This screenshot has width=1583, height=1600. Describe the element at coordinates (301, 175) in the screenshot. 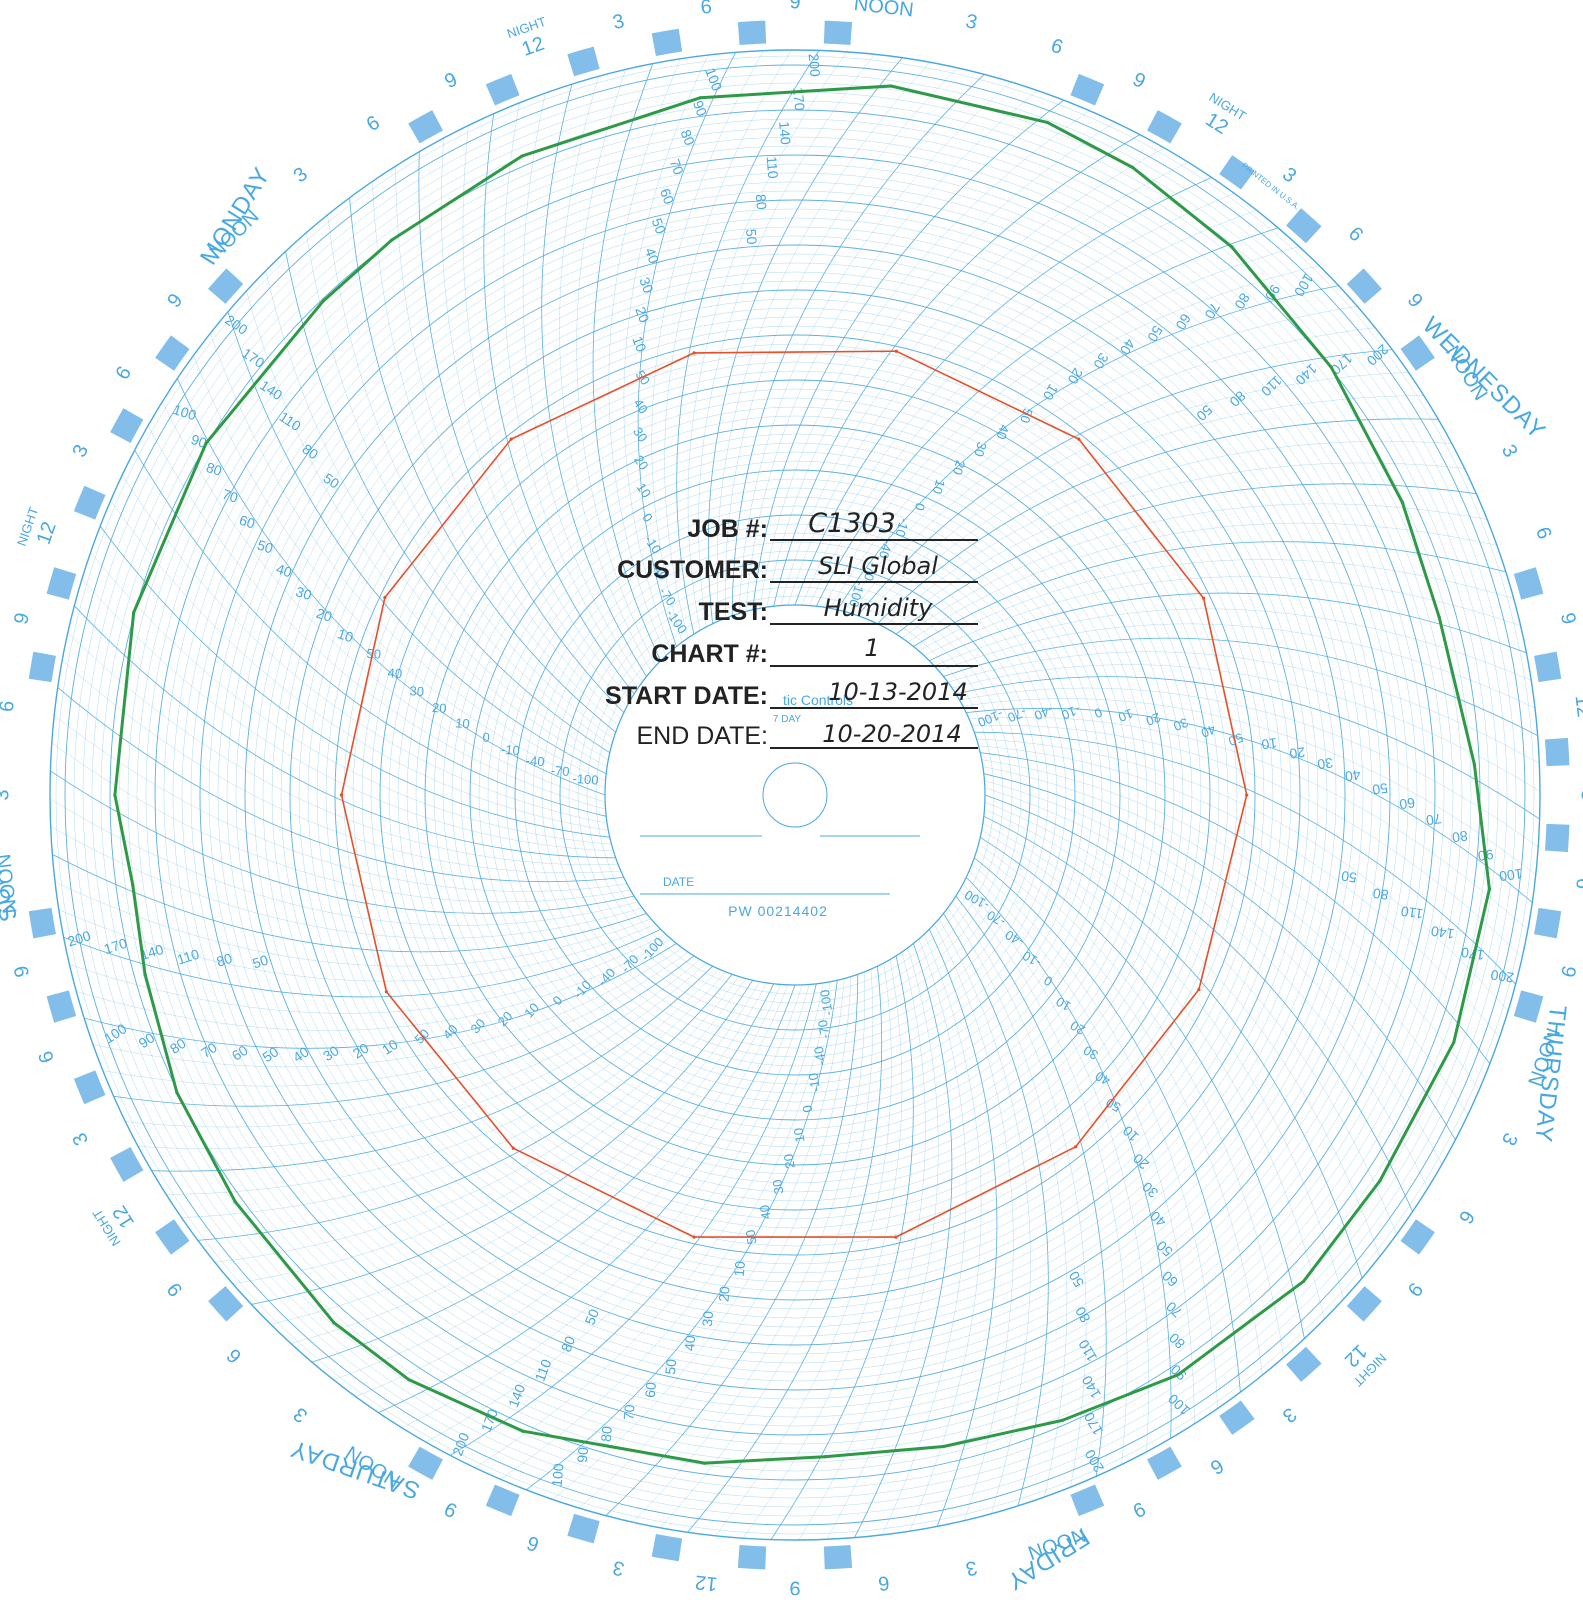

I see `hour-label: 3` at that location.